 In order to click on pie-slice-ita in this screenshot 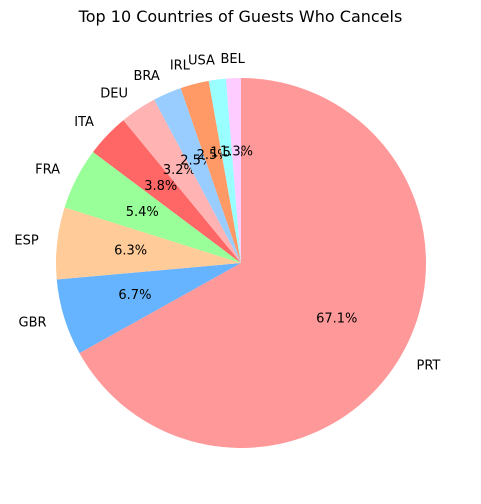, I will do `click(167, 191)`.